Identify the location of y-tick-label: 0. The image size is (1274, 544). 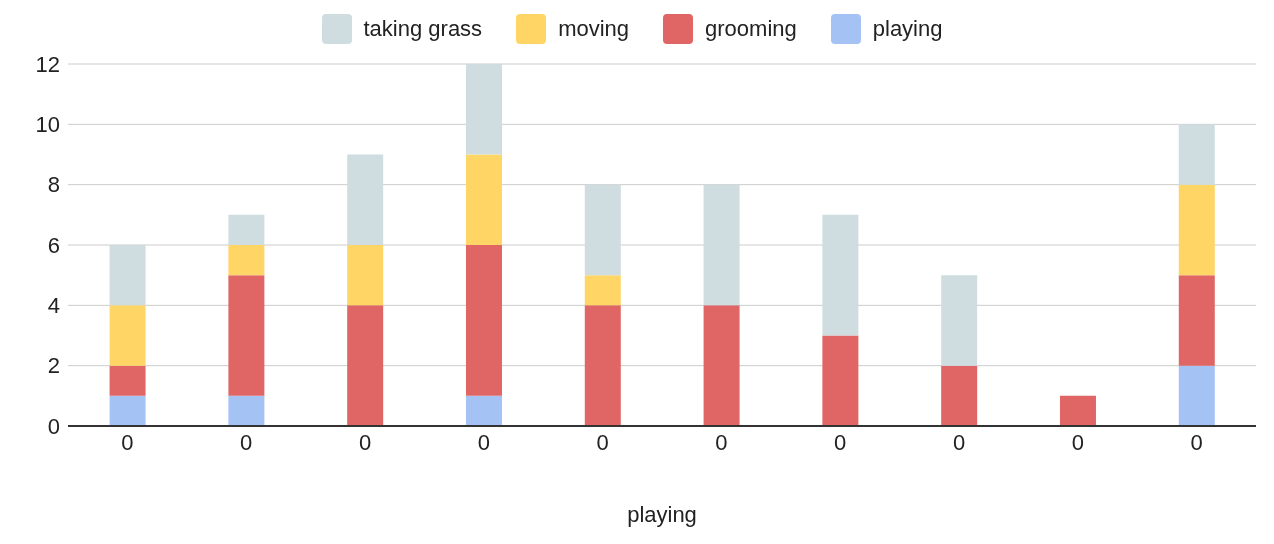
(53, 426).